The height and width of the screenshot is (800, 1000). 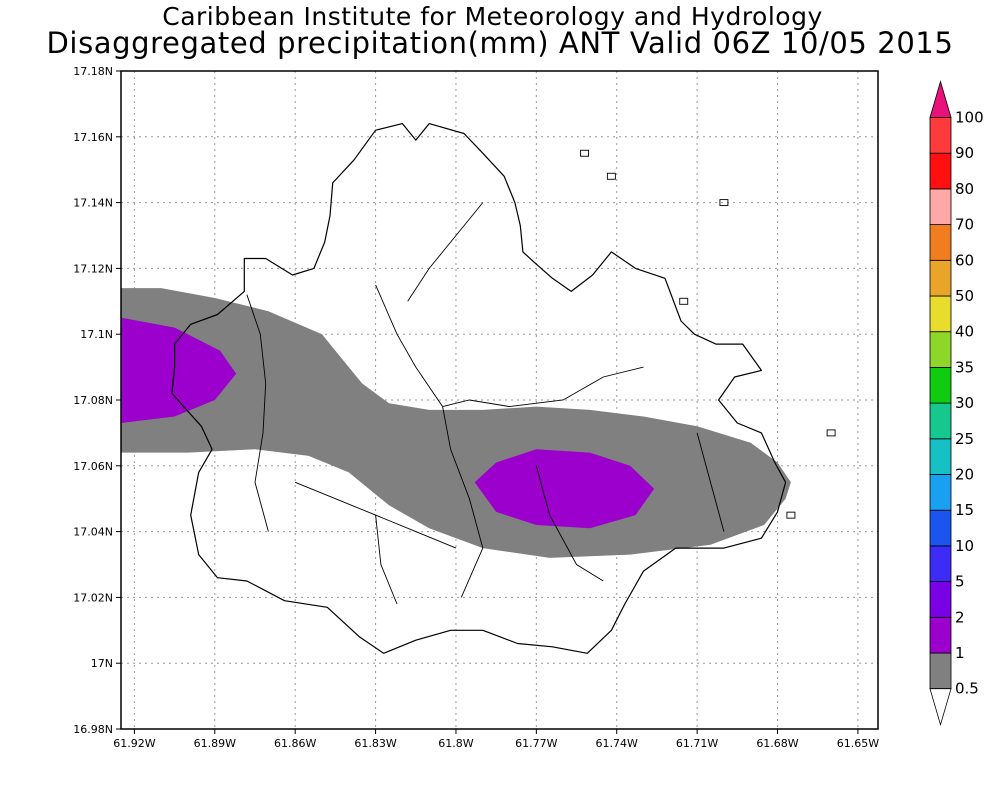 I want to click on lat-tick-label: 17.14N, so click(x=93, y=203).